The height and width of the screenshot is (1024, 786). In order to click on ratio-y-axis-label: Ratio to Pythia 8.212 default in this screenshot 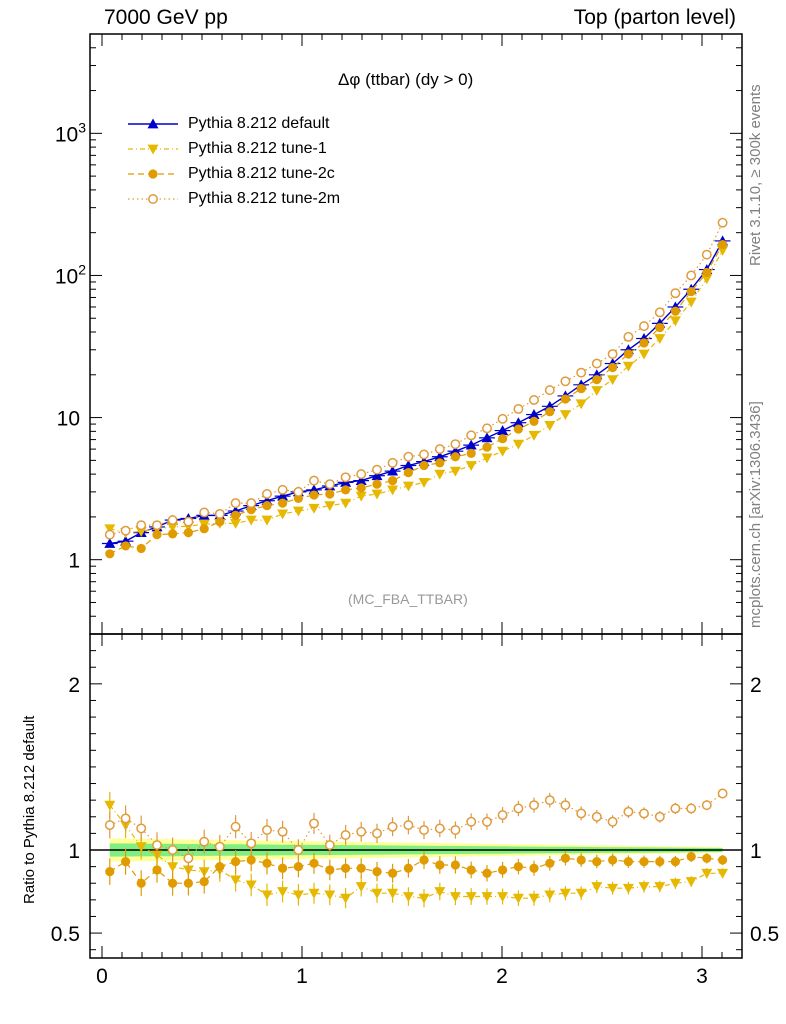, I will do `click(29, 809)`.